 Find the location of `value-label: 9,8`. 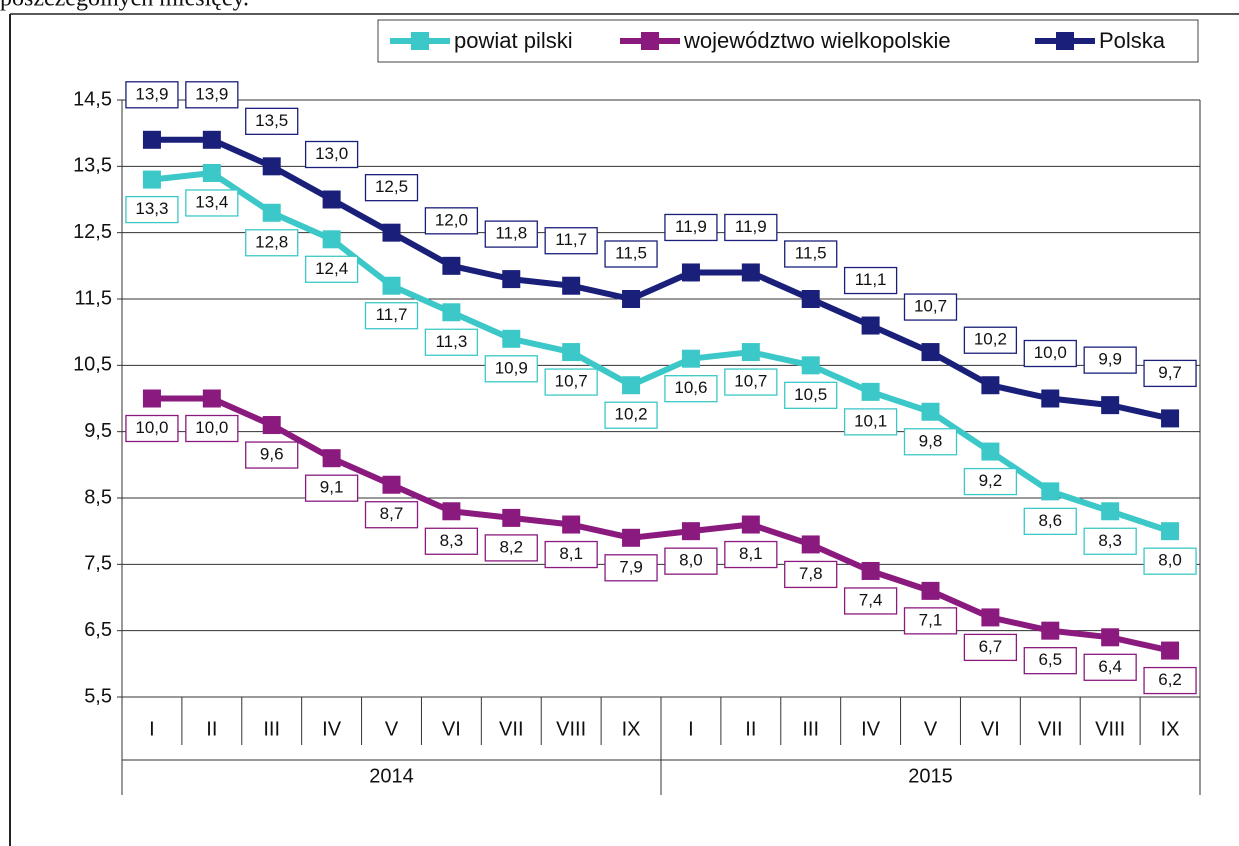

value-label: 9,8 is located at coordinates (931, 440).